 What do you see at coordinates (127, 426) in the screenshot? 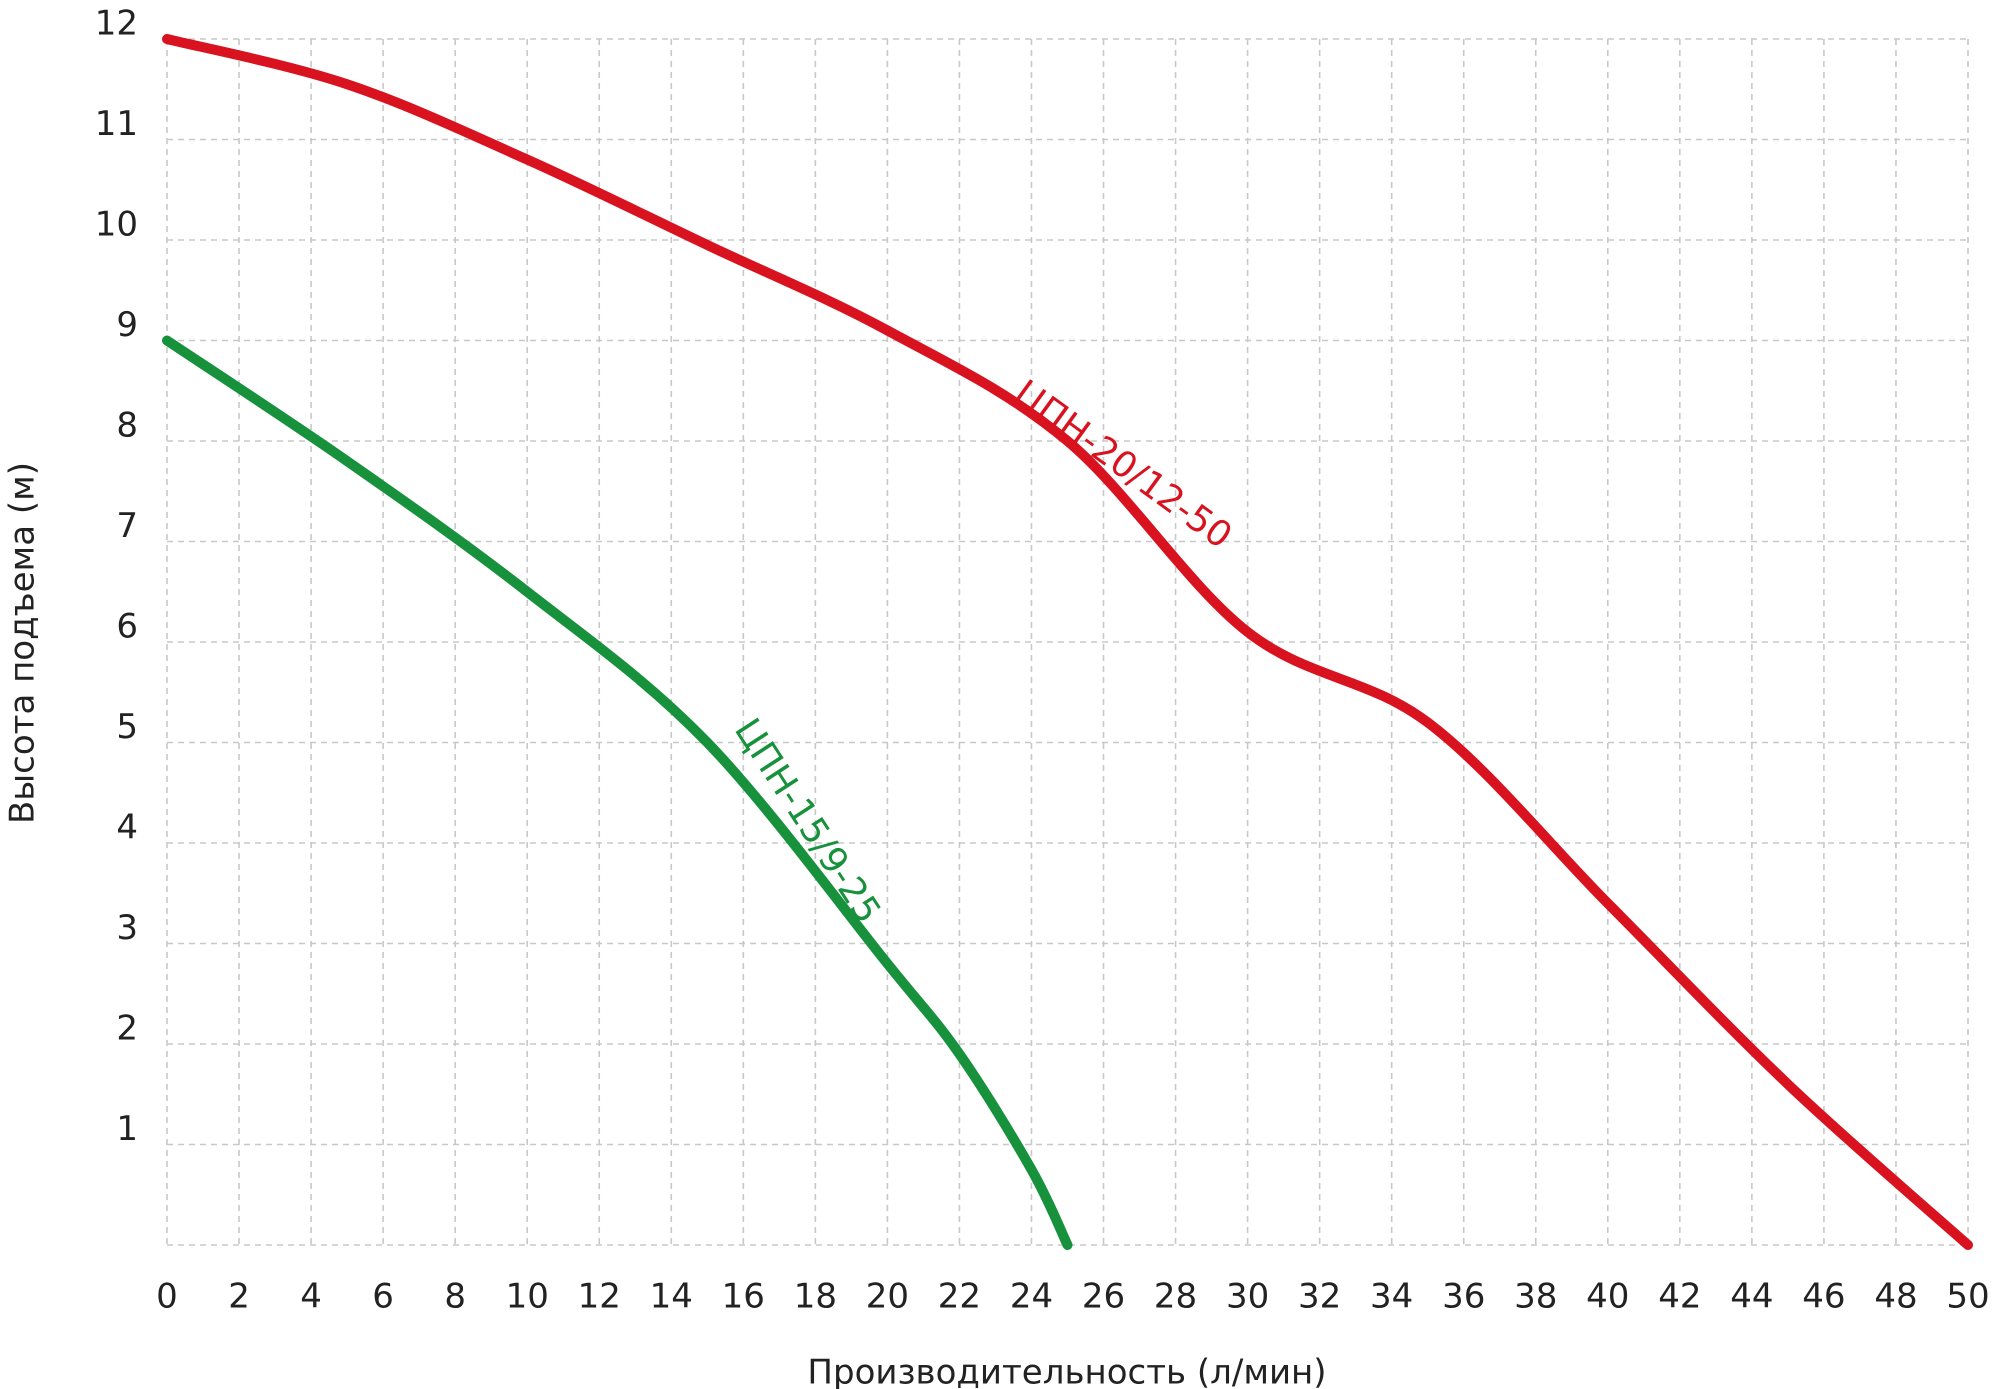
I see `y-tick-label: 8` at bounding box center [127, 426].